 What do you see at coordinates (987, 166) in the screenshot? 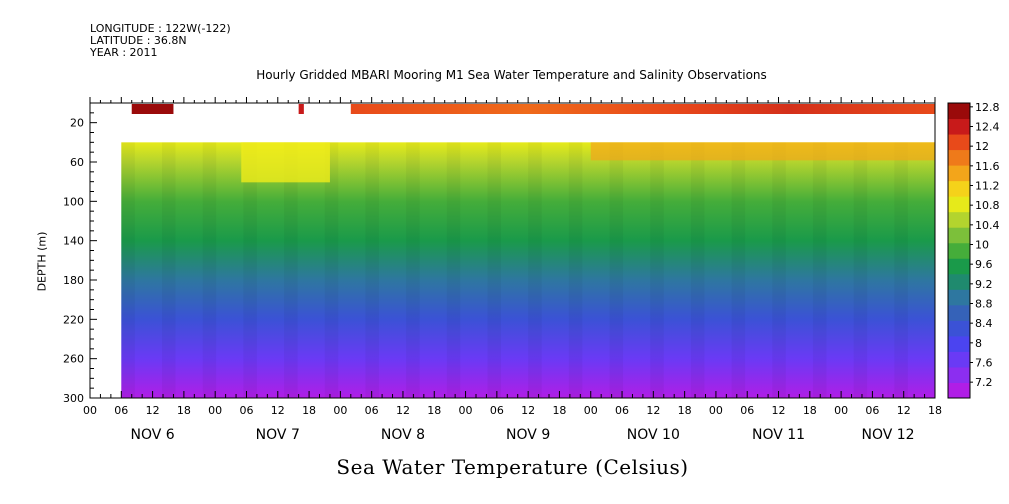
I see `colorbar-label: 11.6` at bounding box center [987, 166].